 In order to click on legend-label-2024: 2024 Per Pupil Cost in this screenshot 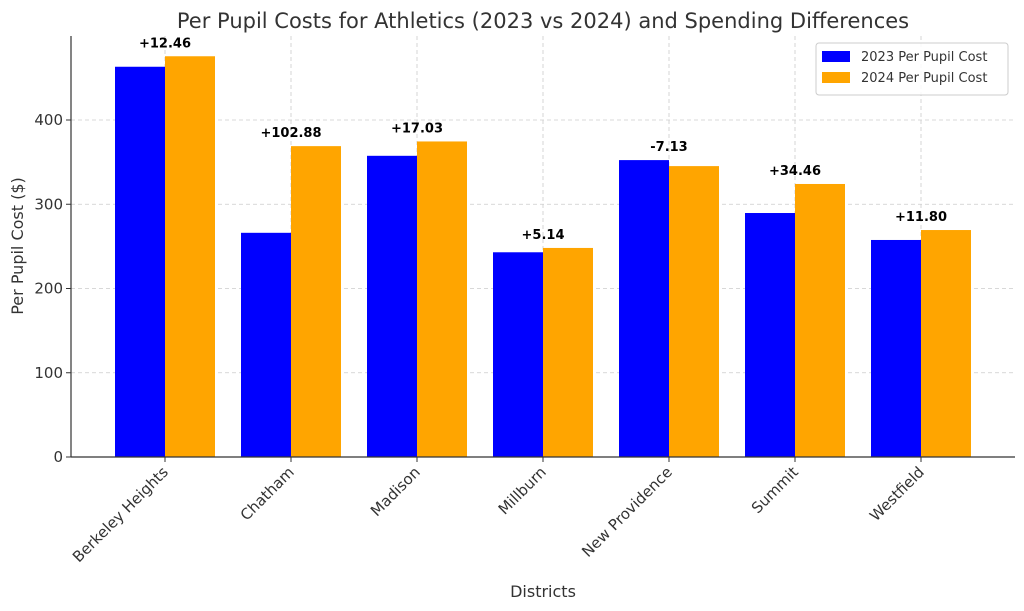, I will do `click(924, 78)`.